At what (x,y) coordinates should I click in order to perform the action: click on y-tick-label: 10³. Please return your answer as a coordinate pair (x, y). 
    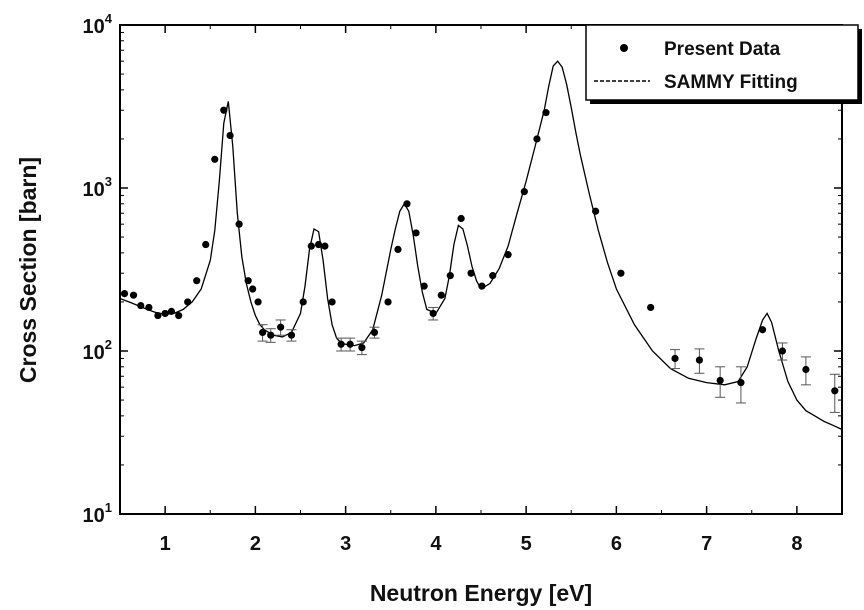
    Looking at the image, I should click on (97, 187).